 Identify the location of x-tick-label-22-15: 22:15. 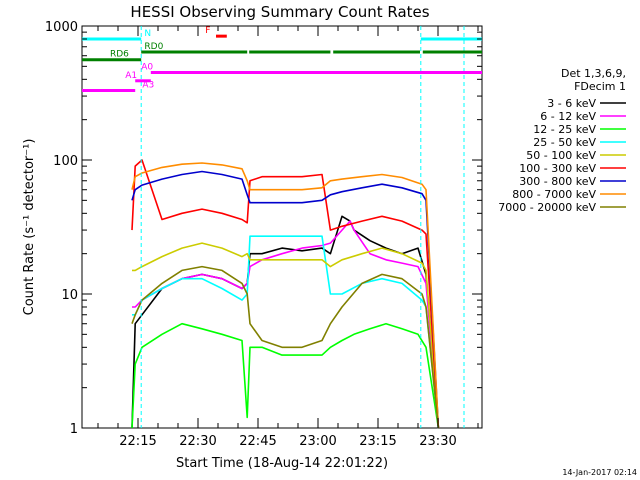
(137, 441).